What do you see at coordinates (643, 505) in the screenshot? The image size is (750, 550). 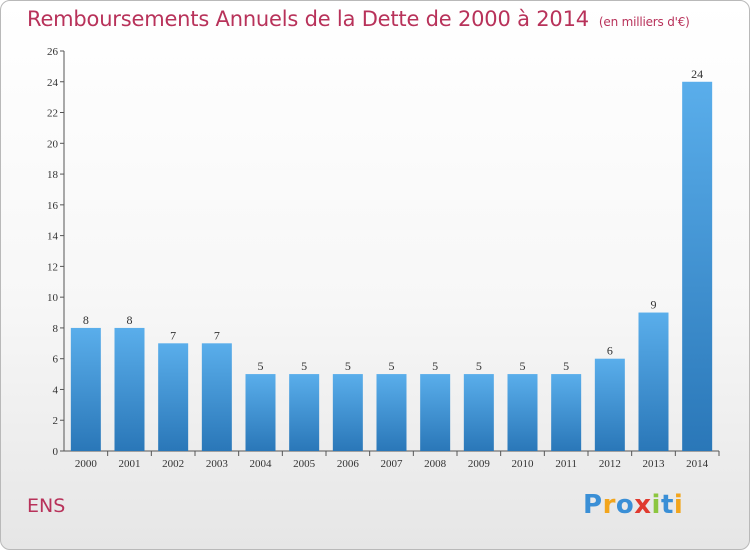 I see `logo-letter: x` at bounding box center [643, 505].